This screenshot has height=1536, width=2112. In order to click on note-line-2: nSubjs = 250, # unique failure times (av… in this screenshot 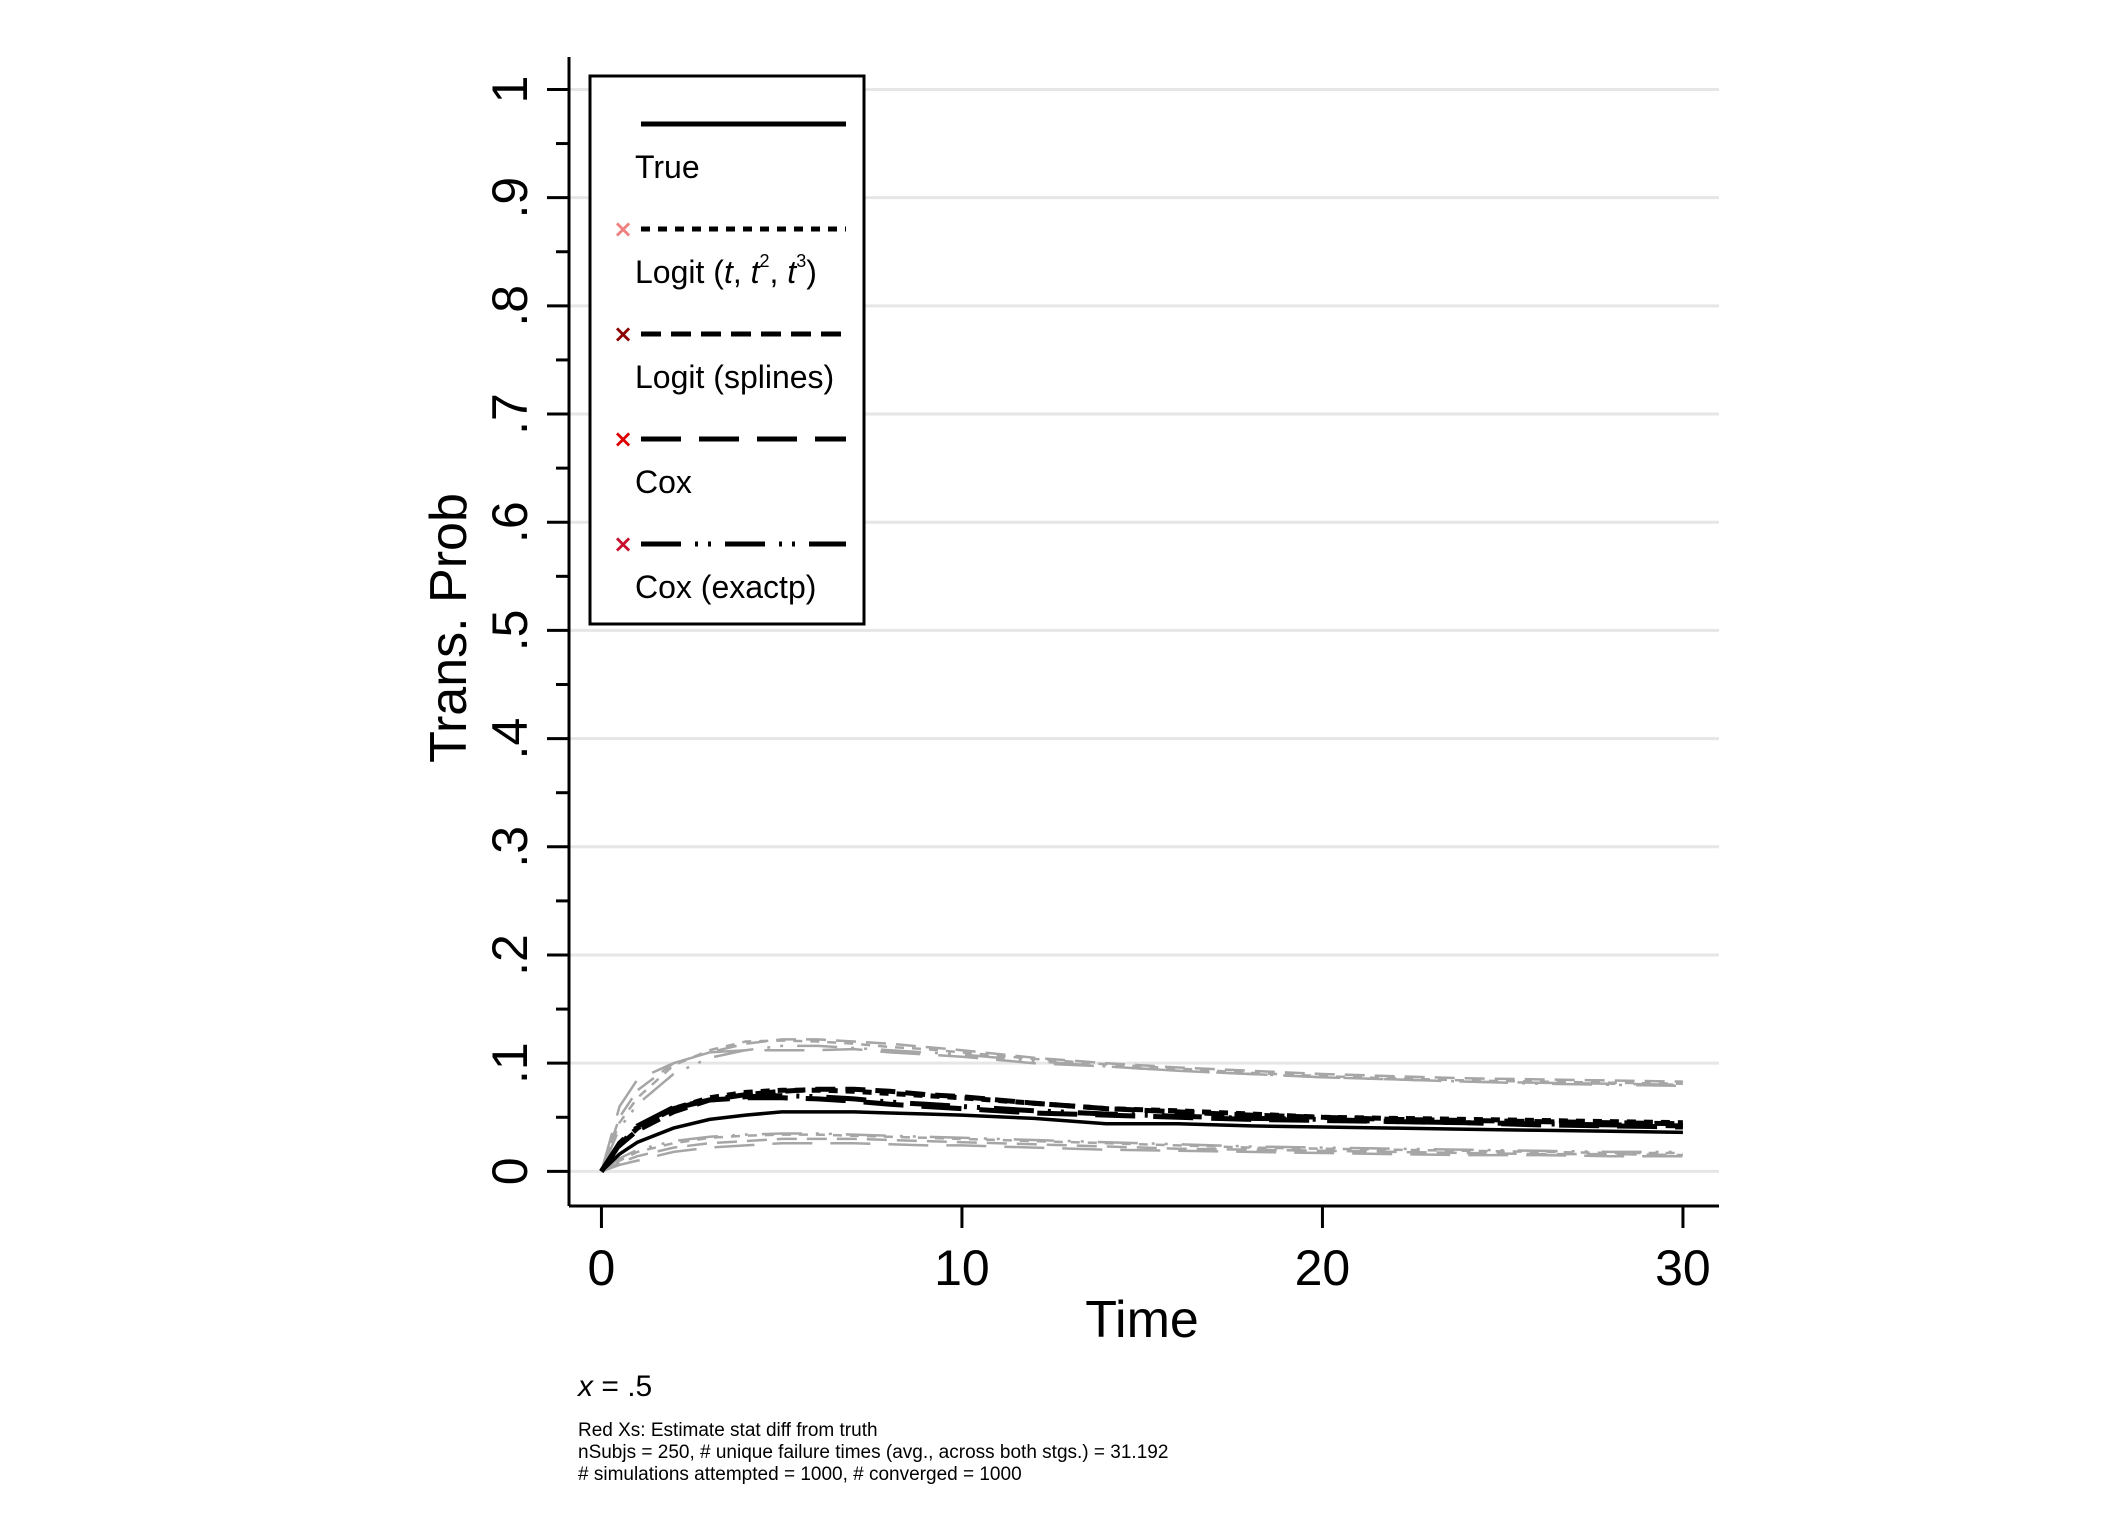, I will do `click(873, 1452)`.